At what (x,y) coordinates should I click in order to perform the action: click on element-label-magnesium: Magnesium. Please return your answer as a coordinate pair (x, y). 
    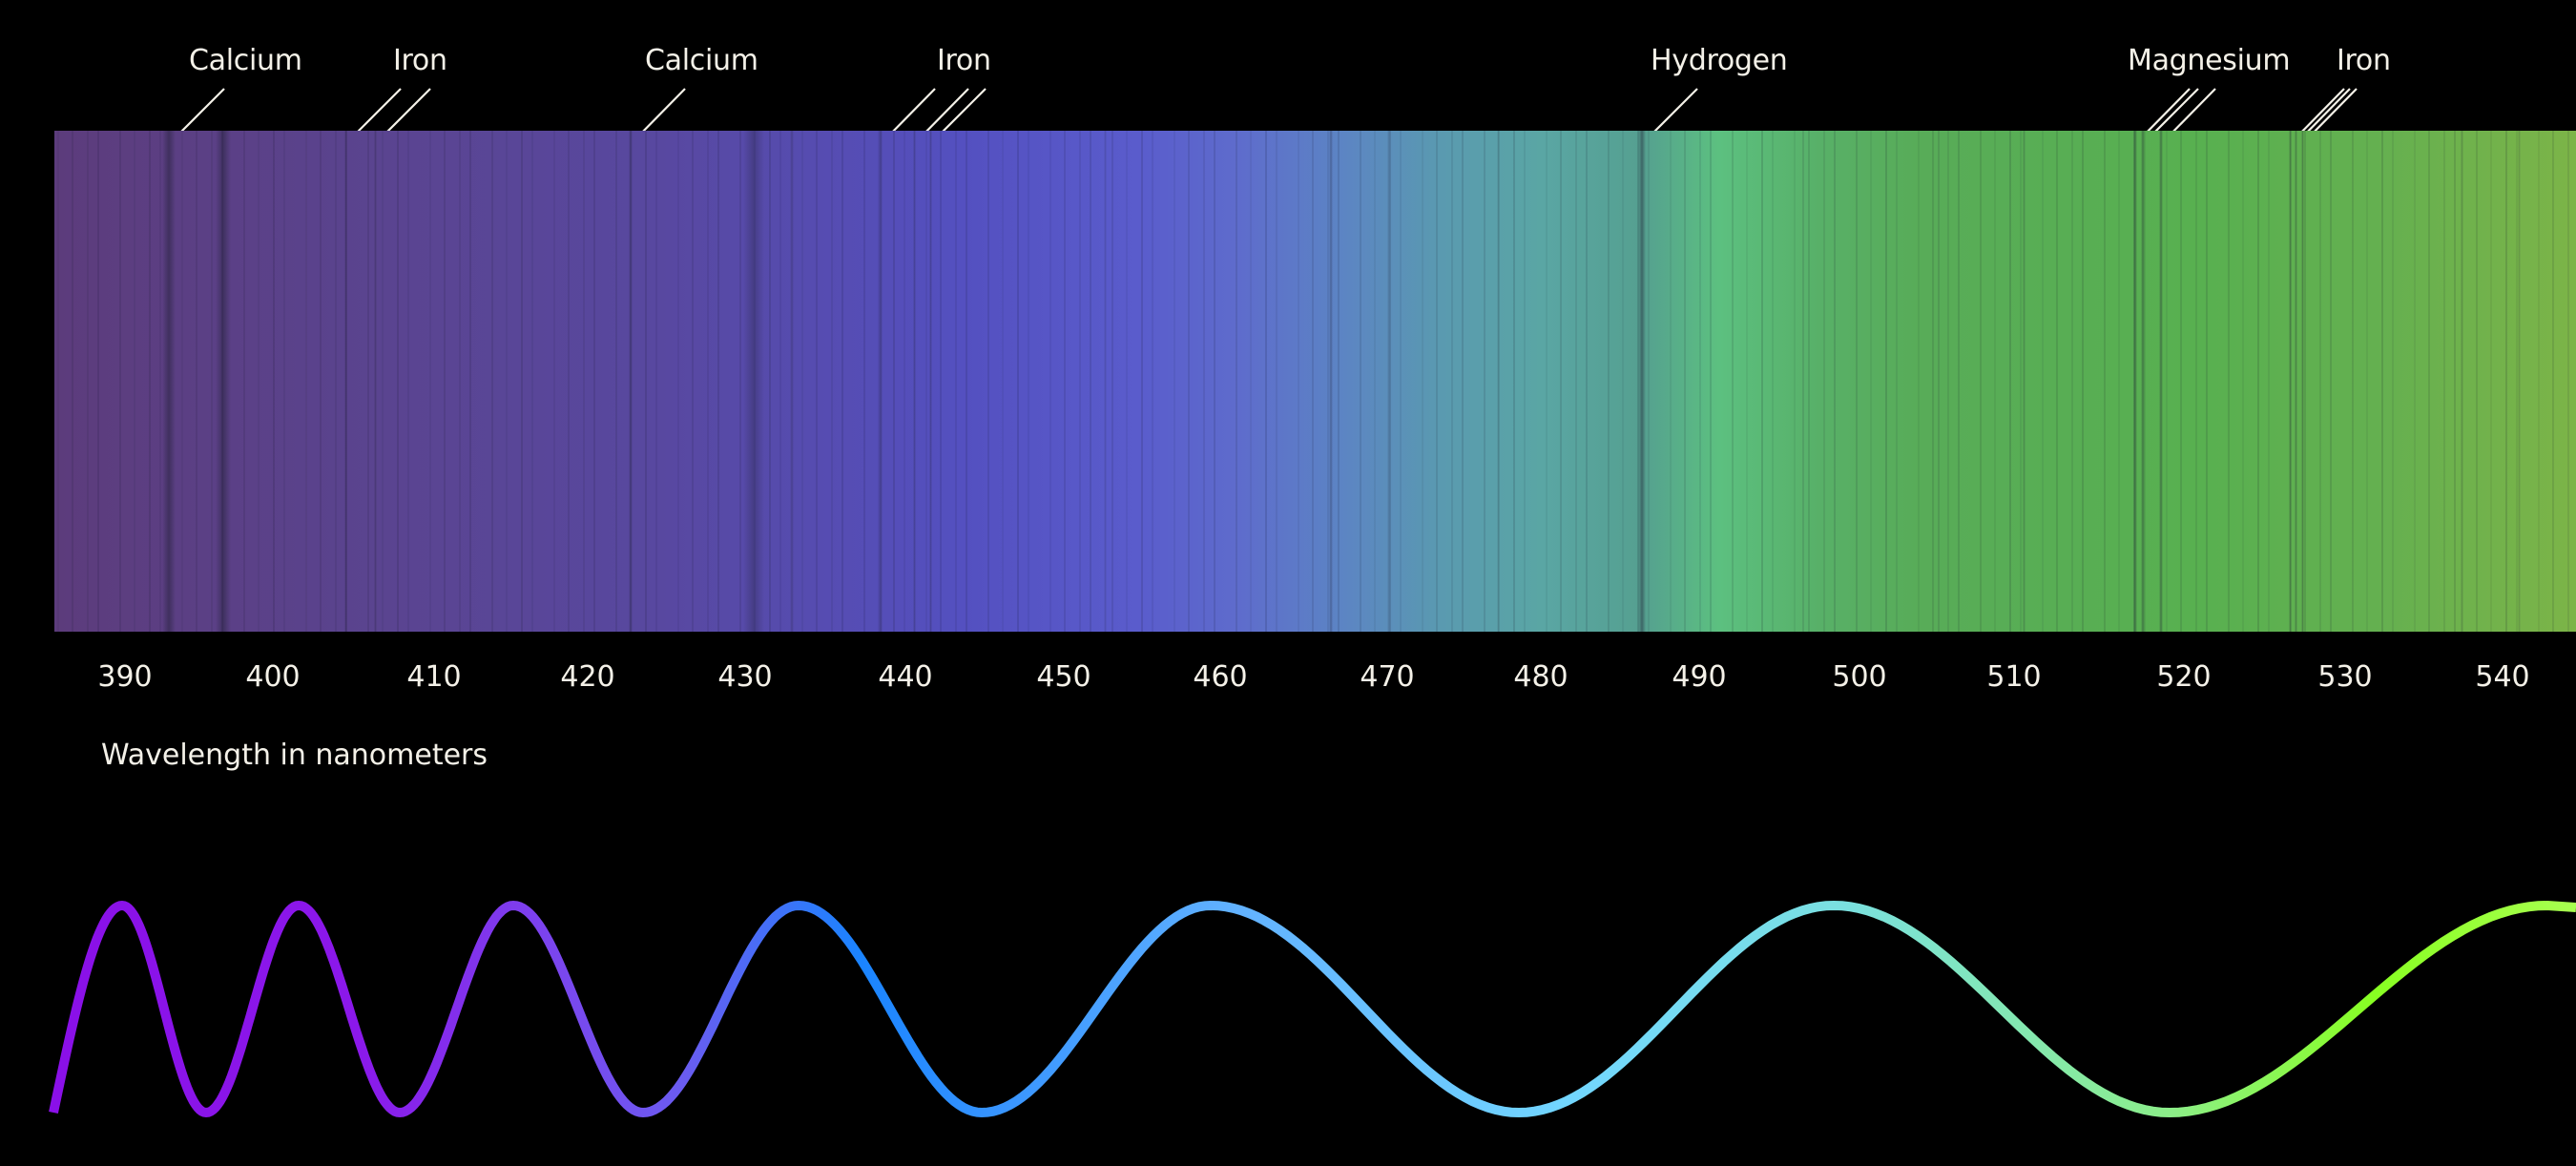
    Looking at the image, I should click on (2209, 60).